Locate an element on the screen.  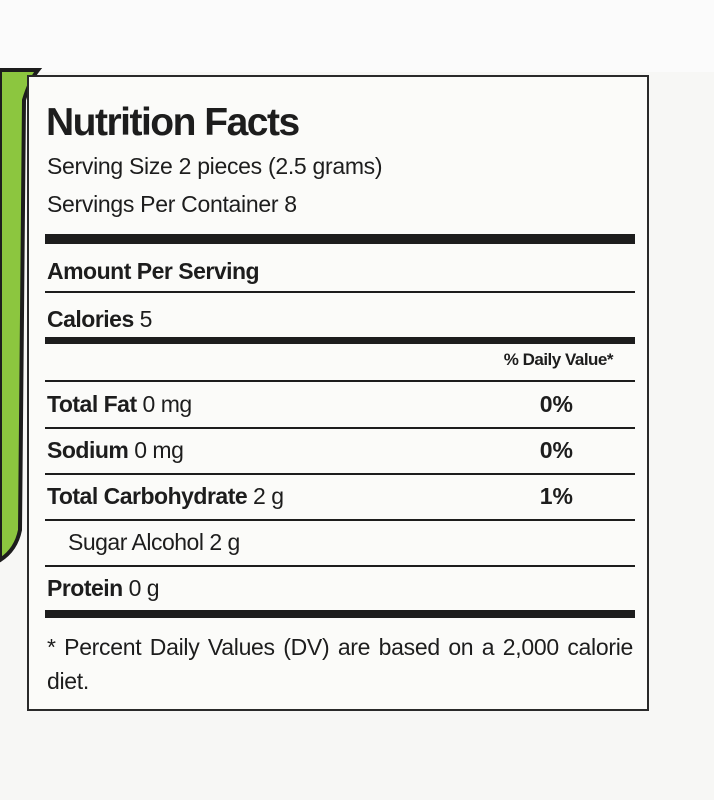
nutrient-row: Protein 0 g is located at coordinates (103, 588).